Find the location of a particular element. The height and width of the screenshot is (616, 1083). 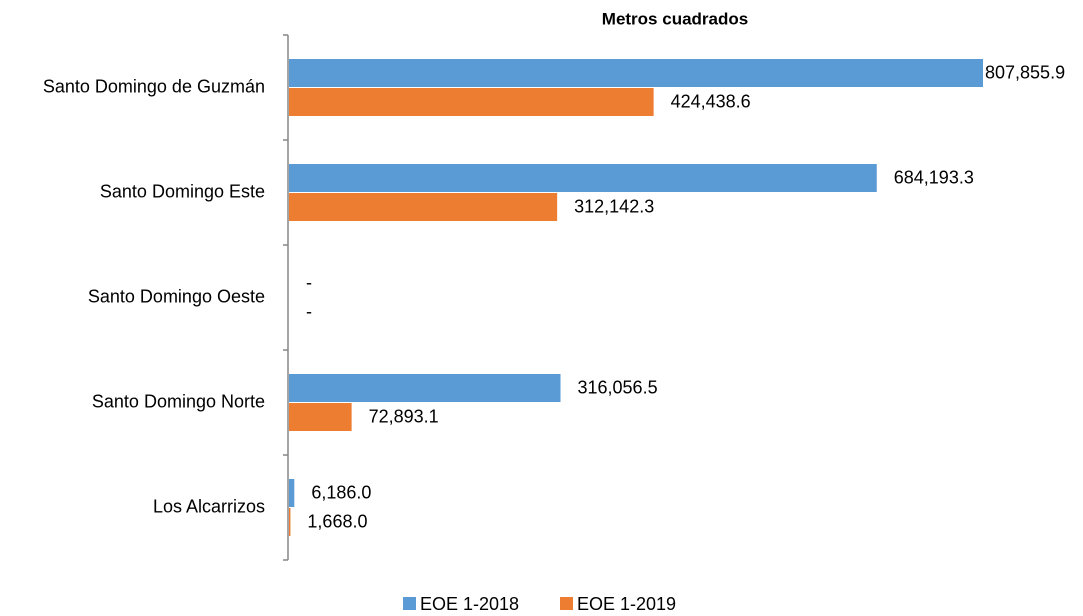

category-label: Santo Domingo de Guzmán is located at coordinates (154, 86).